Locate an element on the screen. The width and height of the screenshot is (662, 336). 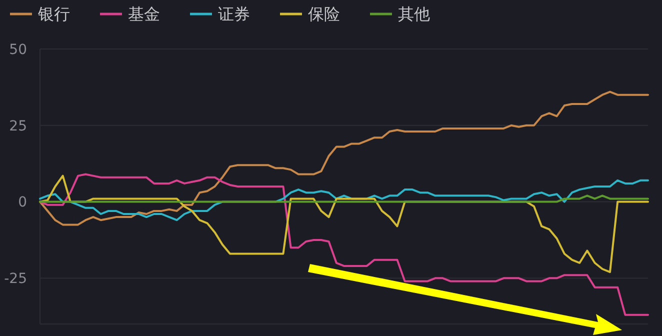
legend-label: 证券 is located at coordinates (234, 14).